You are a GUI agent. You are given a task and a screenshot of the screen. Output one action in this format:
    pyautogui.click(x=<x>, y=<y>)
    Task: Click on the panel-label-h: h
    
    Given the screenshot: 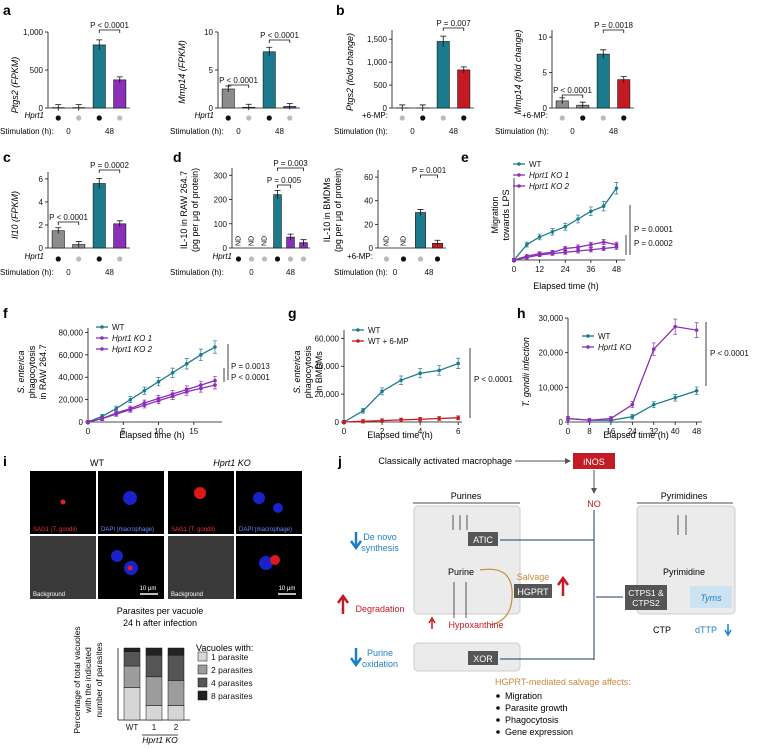 What is the action you would take?
    pyautogui.click(x=521, y=313)
    